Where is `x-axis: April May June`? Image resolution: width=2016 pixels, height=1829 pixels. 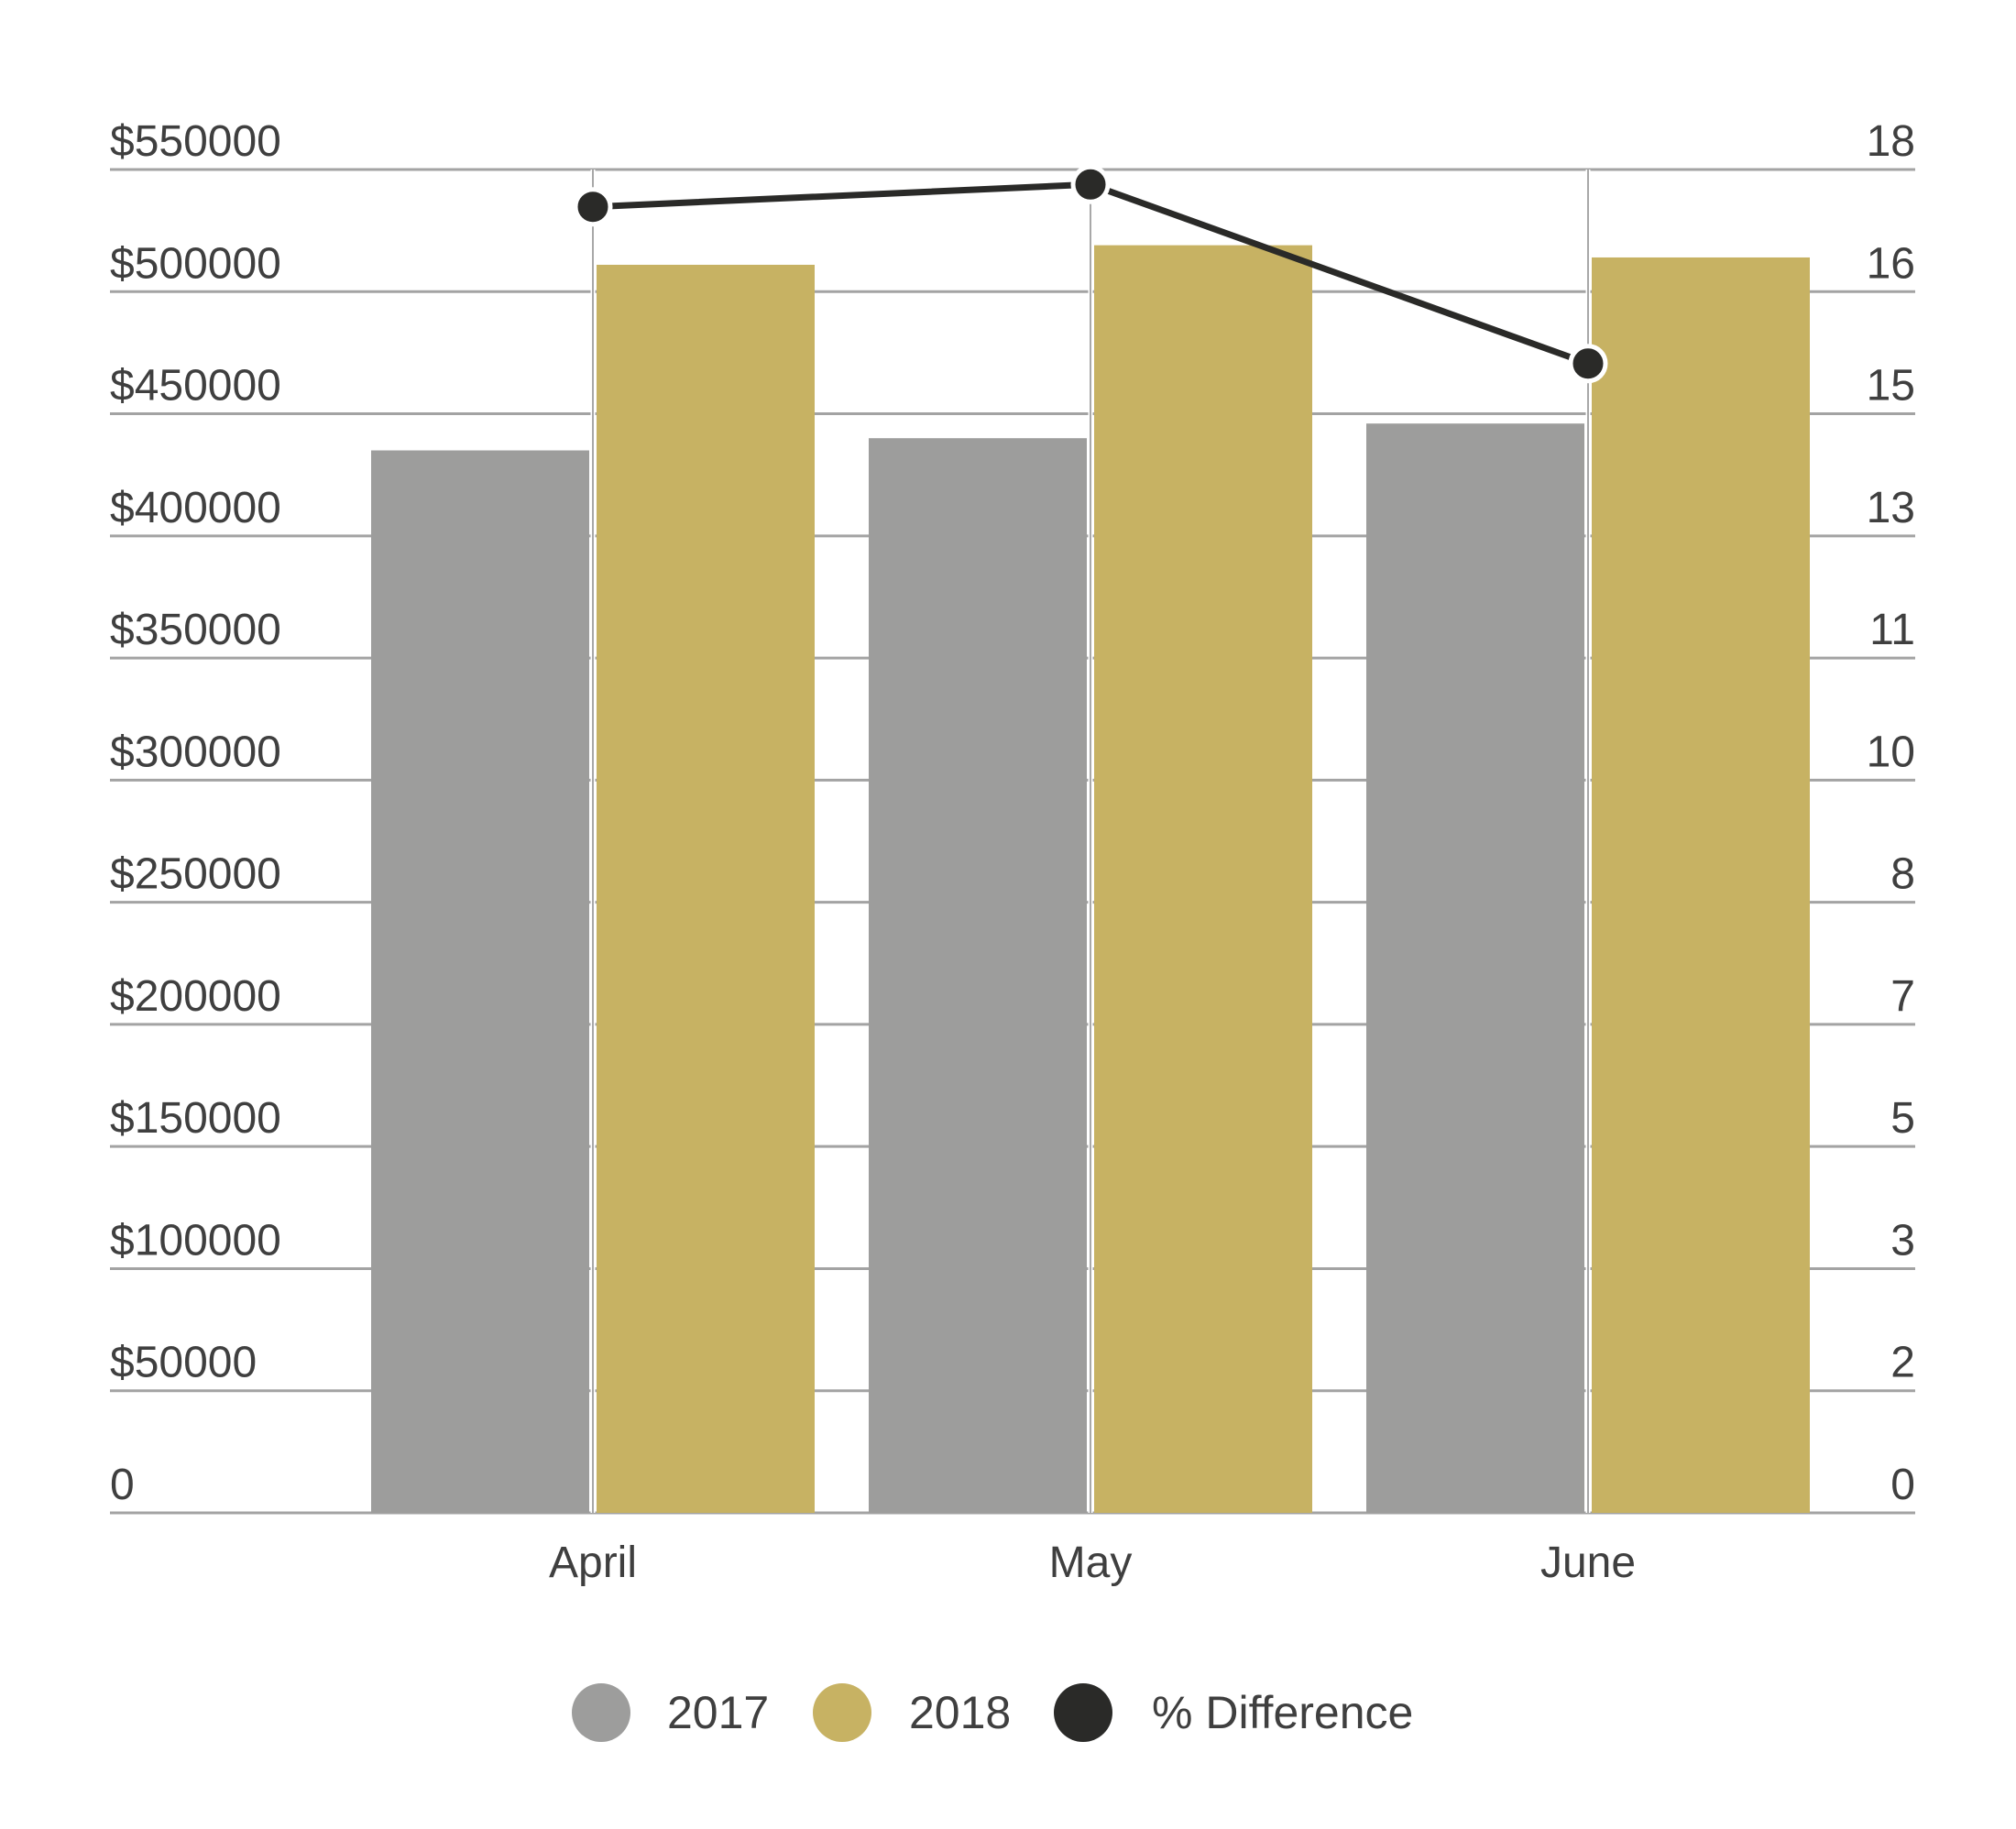 x-axis: April May June is located at coordinates (1092, 1563).